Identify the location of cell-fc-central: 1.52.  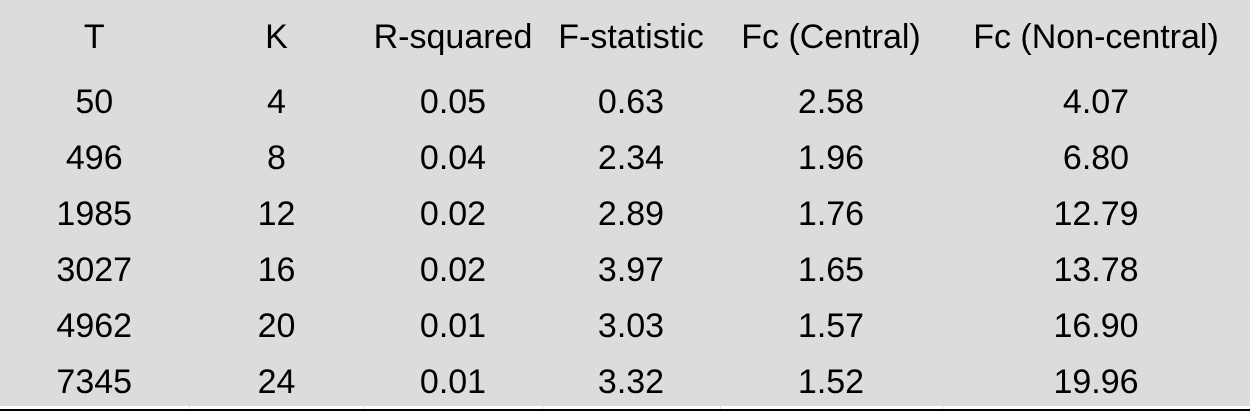
(831, 382).